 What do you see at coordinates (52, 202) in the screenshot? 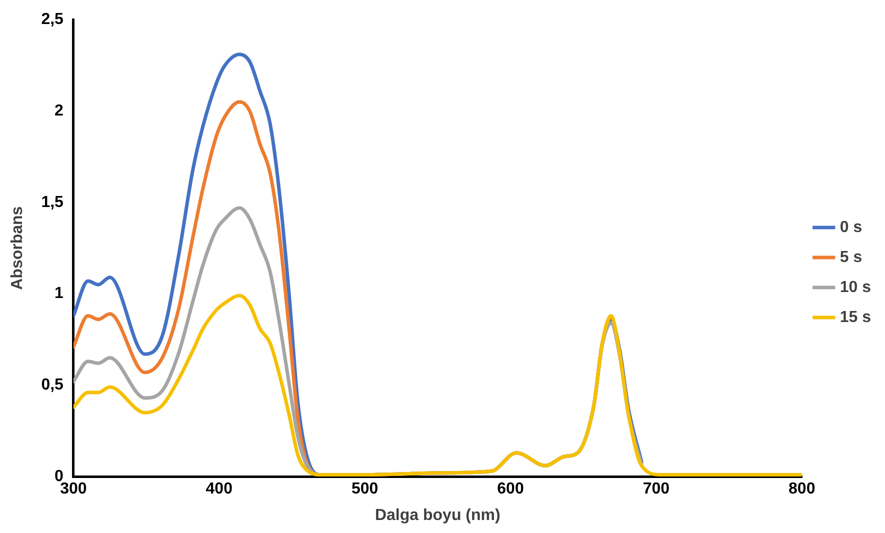
I see `y-tick-label: 1,5` at bounding box center [52, 202].